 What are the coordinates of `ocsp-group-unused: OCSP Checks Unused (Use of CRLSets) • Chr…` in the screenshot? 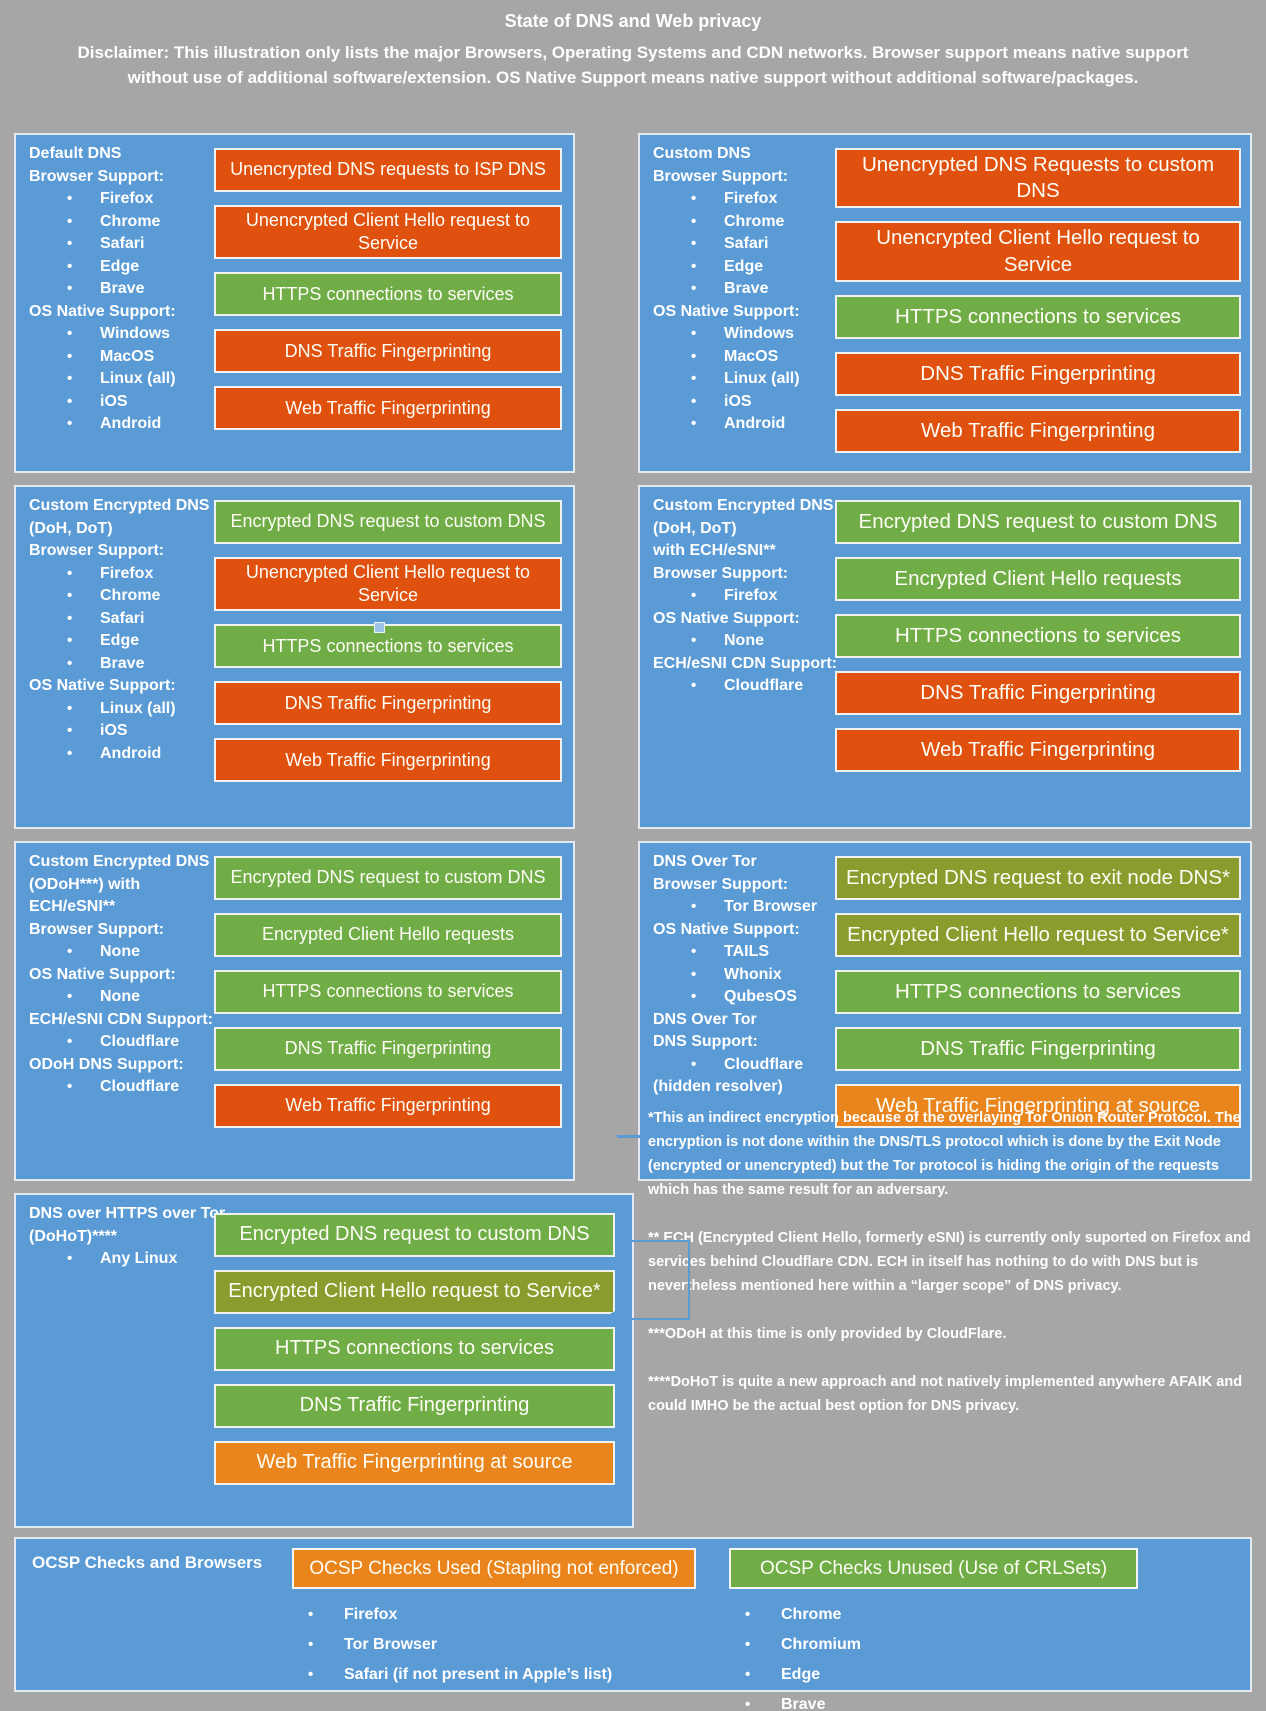 It's located at (933, 1629).